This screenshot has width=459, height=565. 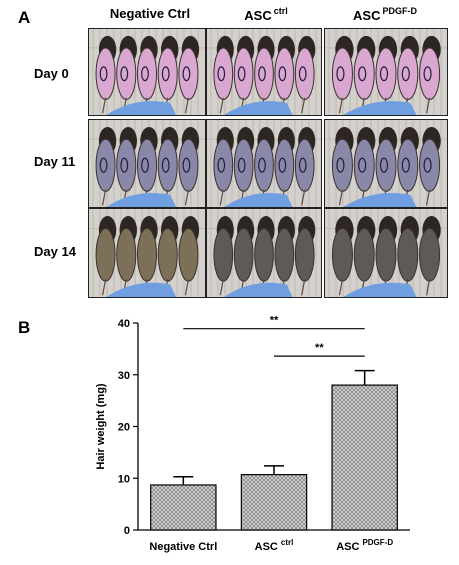 What do you see at coordinates (399, 11) in the screenshot?
I see `column-header-asc-pdgf-d-sup: PDGF-D` at bounding box center [399, 11].